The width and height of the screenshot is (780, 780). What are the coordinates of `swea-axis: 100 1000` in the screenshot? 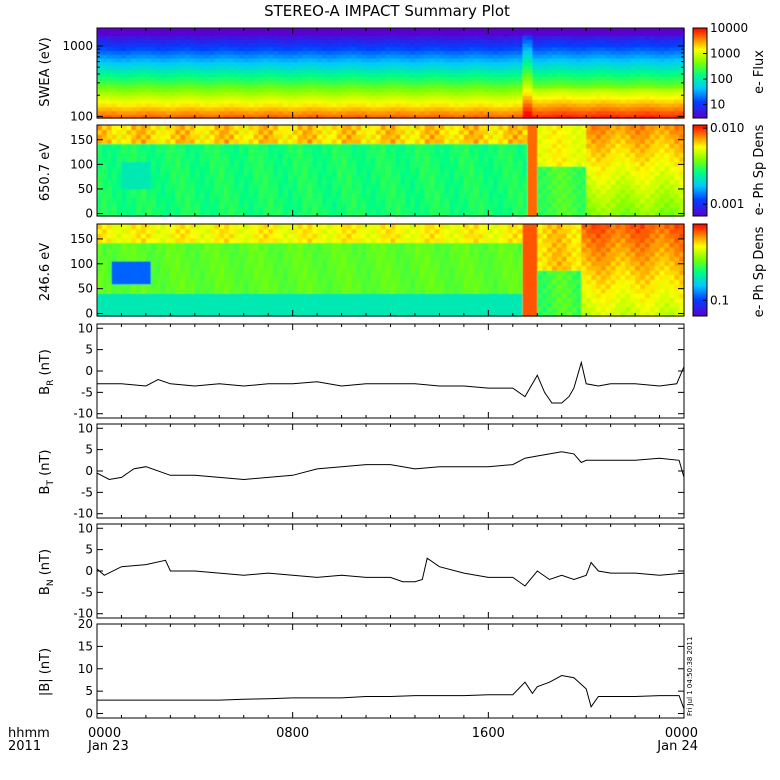 It's located at (373, 75).